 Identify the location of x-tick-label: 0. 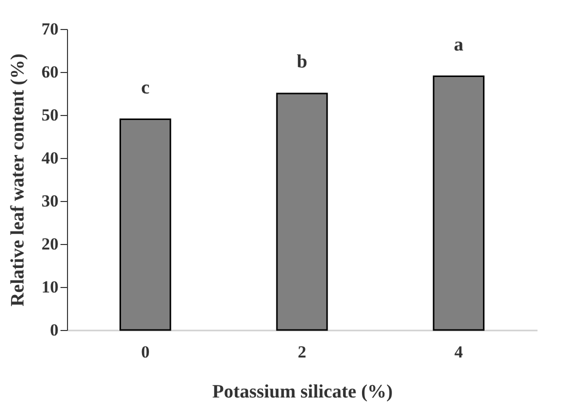
(145, 352).